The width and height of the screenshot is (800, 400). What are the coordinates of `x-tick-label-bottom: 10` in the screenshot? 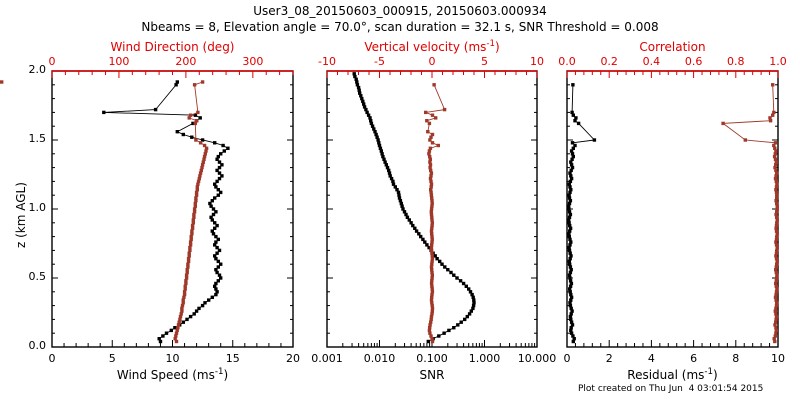 It's located at (172, 358).